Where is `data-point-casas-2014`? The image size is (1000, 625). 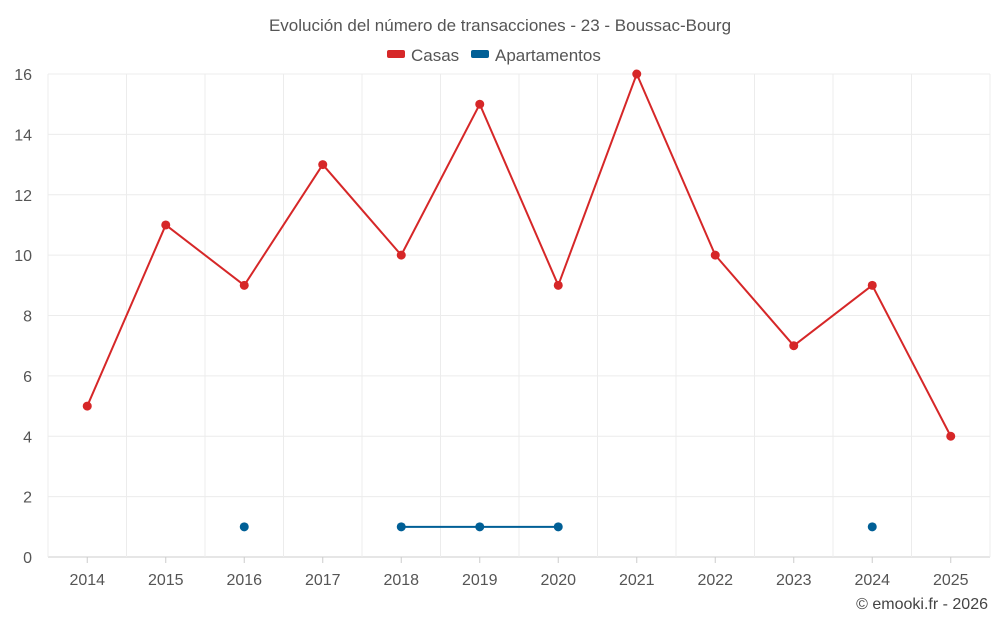
data-point-casas-2014 is located at coordinates (87, 406).